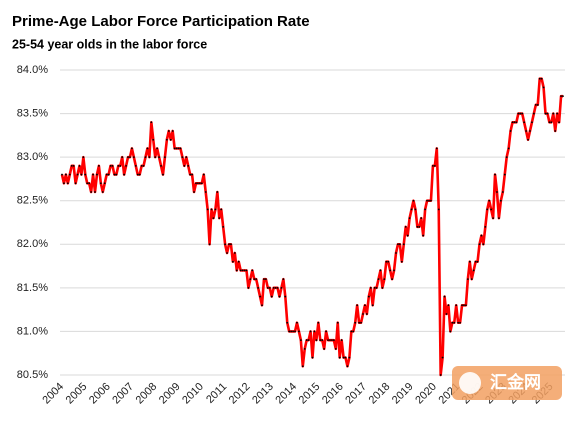  What do you see at coordinates (263, 394) in the screenshot?
I see `x-tick-label: 2013` at bounding box center [263, 394].